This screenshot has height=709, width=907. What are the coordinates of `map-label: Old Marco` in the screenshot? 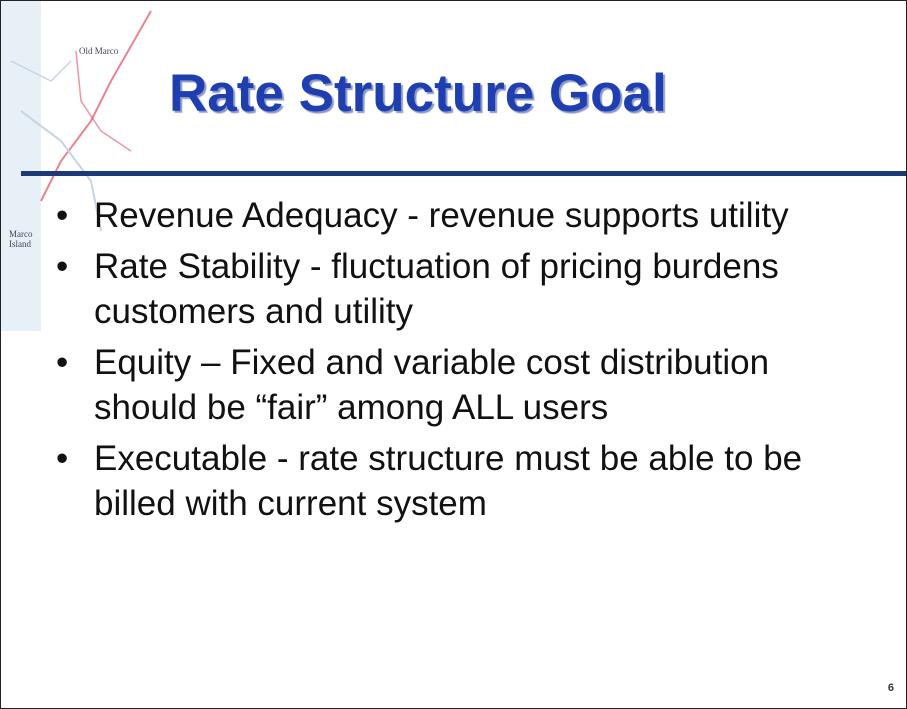 It's located at (99, 51).